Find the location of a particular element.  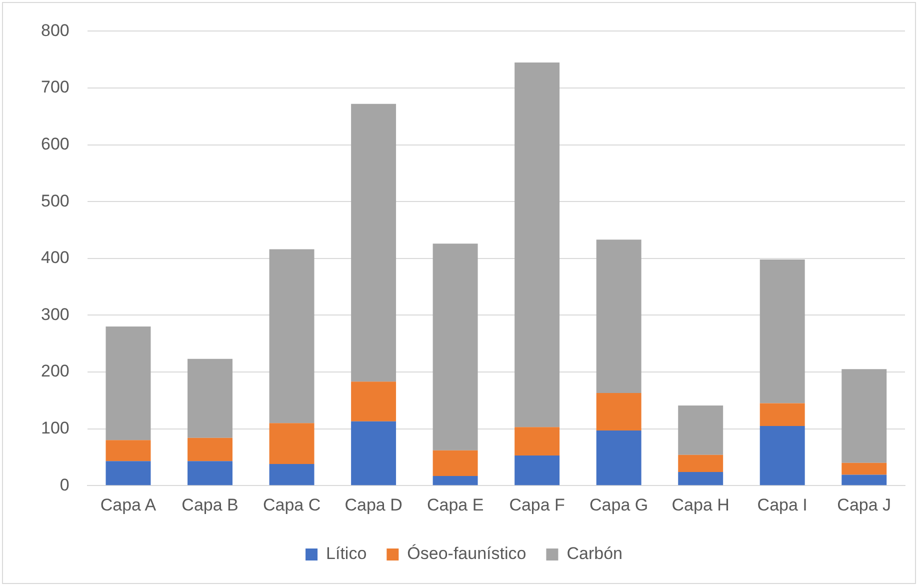

x-tick-label: Capa E is located at coordinates (455, 504).